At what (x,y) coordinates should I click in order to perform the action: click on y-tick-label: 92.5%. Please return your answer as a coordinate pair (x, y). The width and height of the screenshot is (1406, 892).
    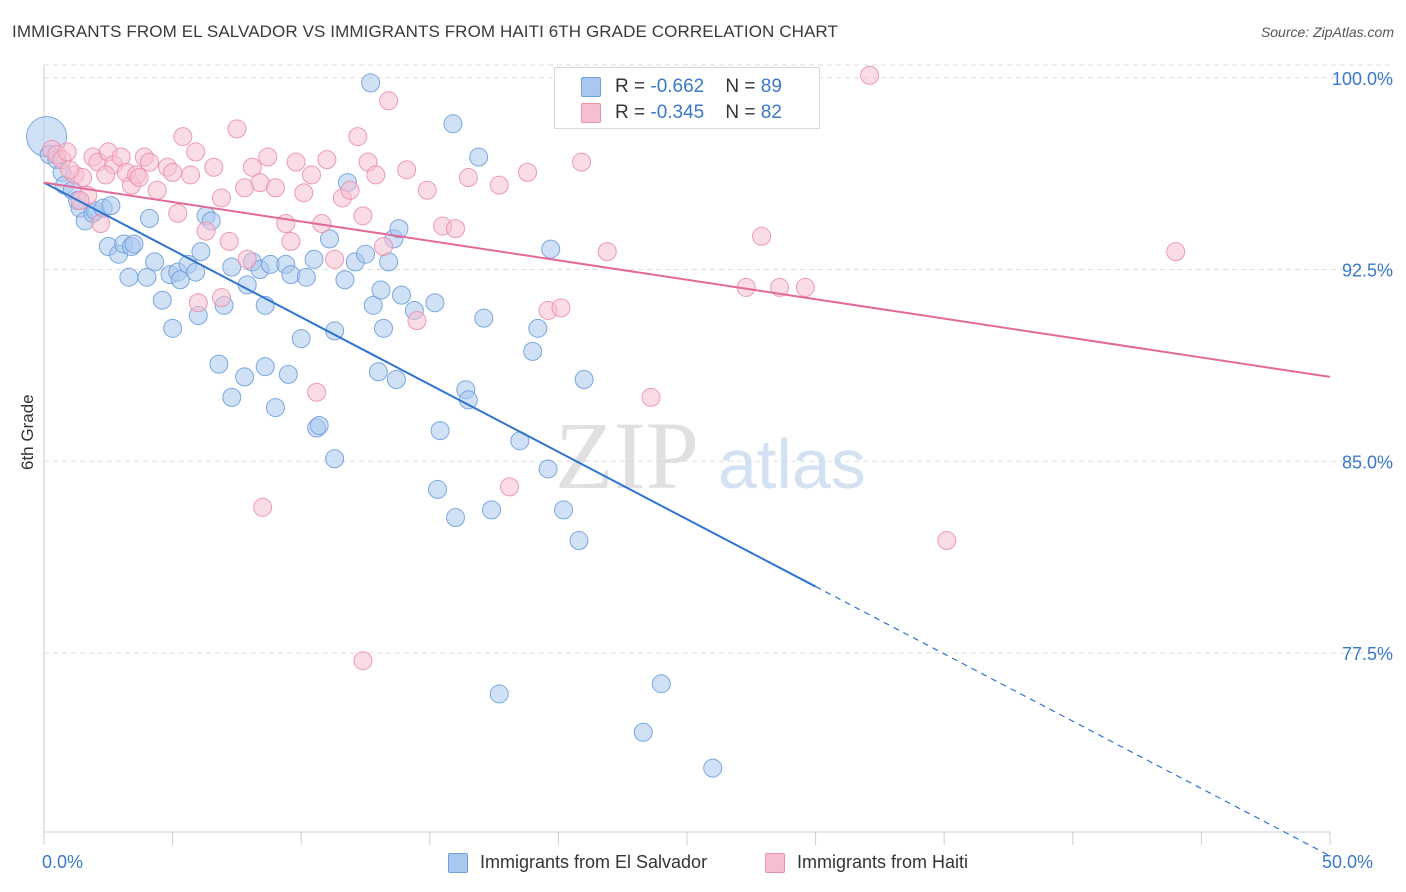
    Looking at the image, I should click on (1367, 271).